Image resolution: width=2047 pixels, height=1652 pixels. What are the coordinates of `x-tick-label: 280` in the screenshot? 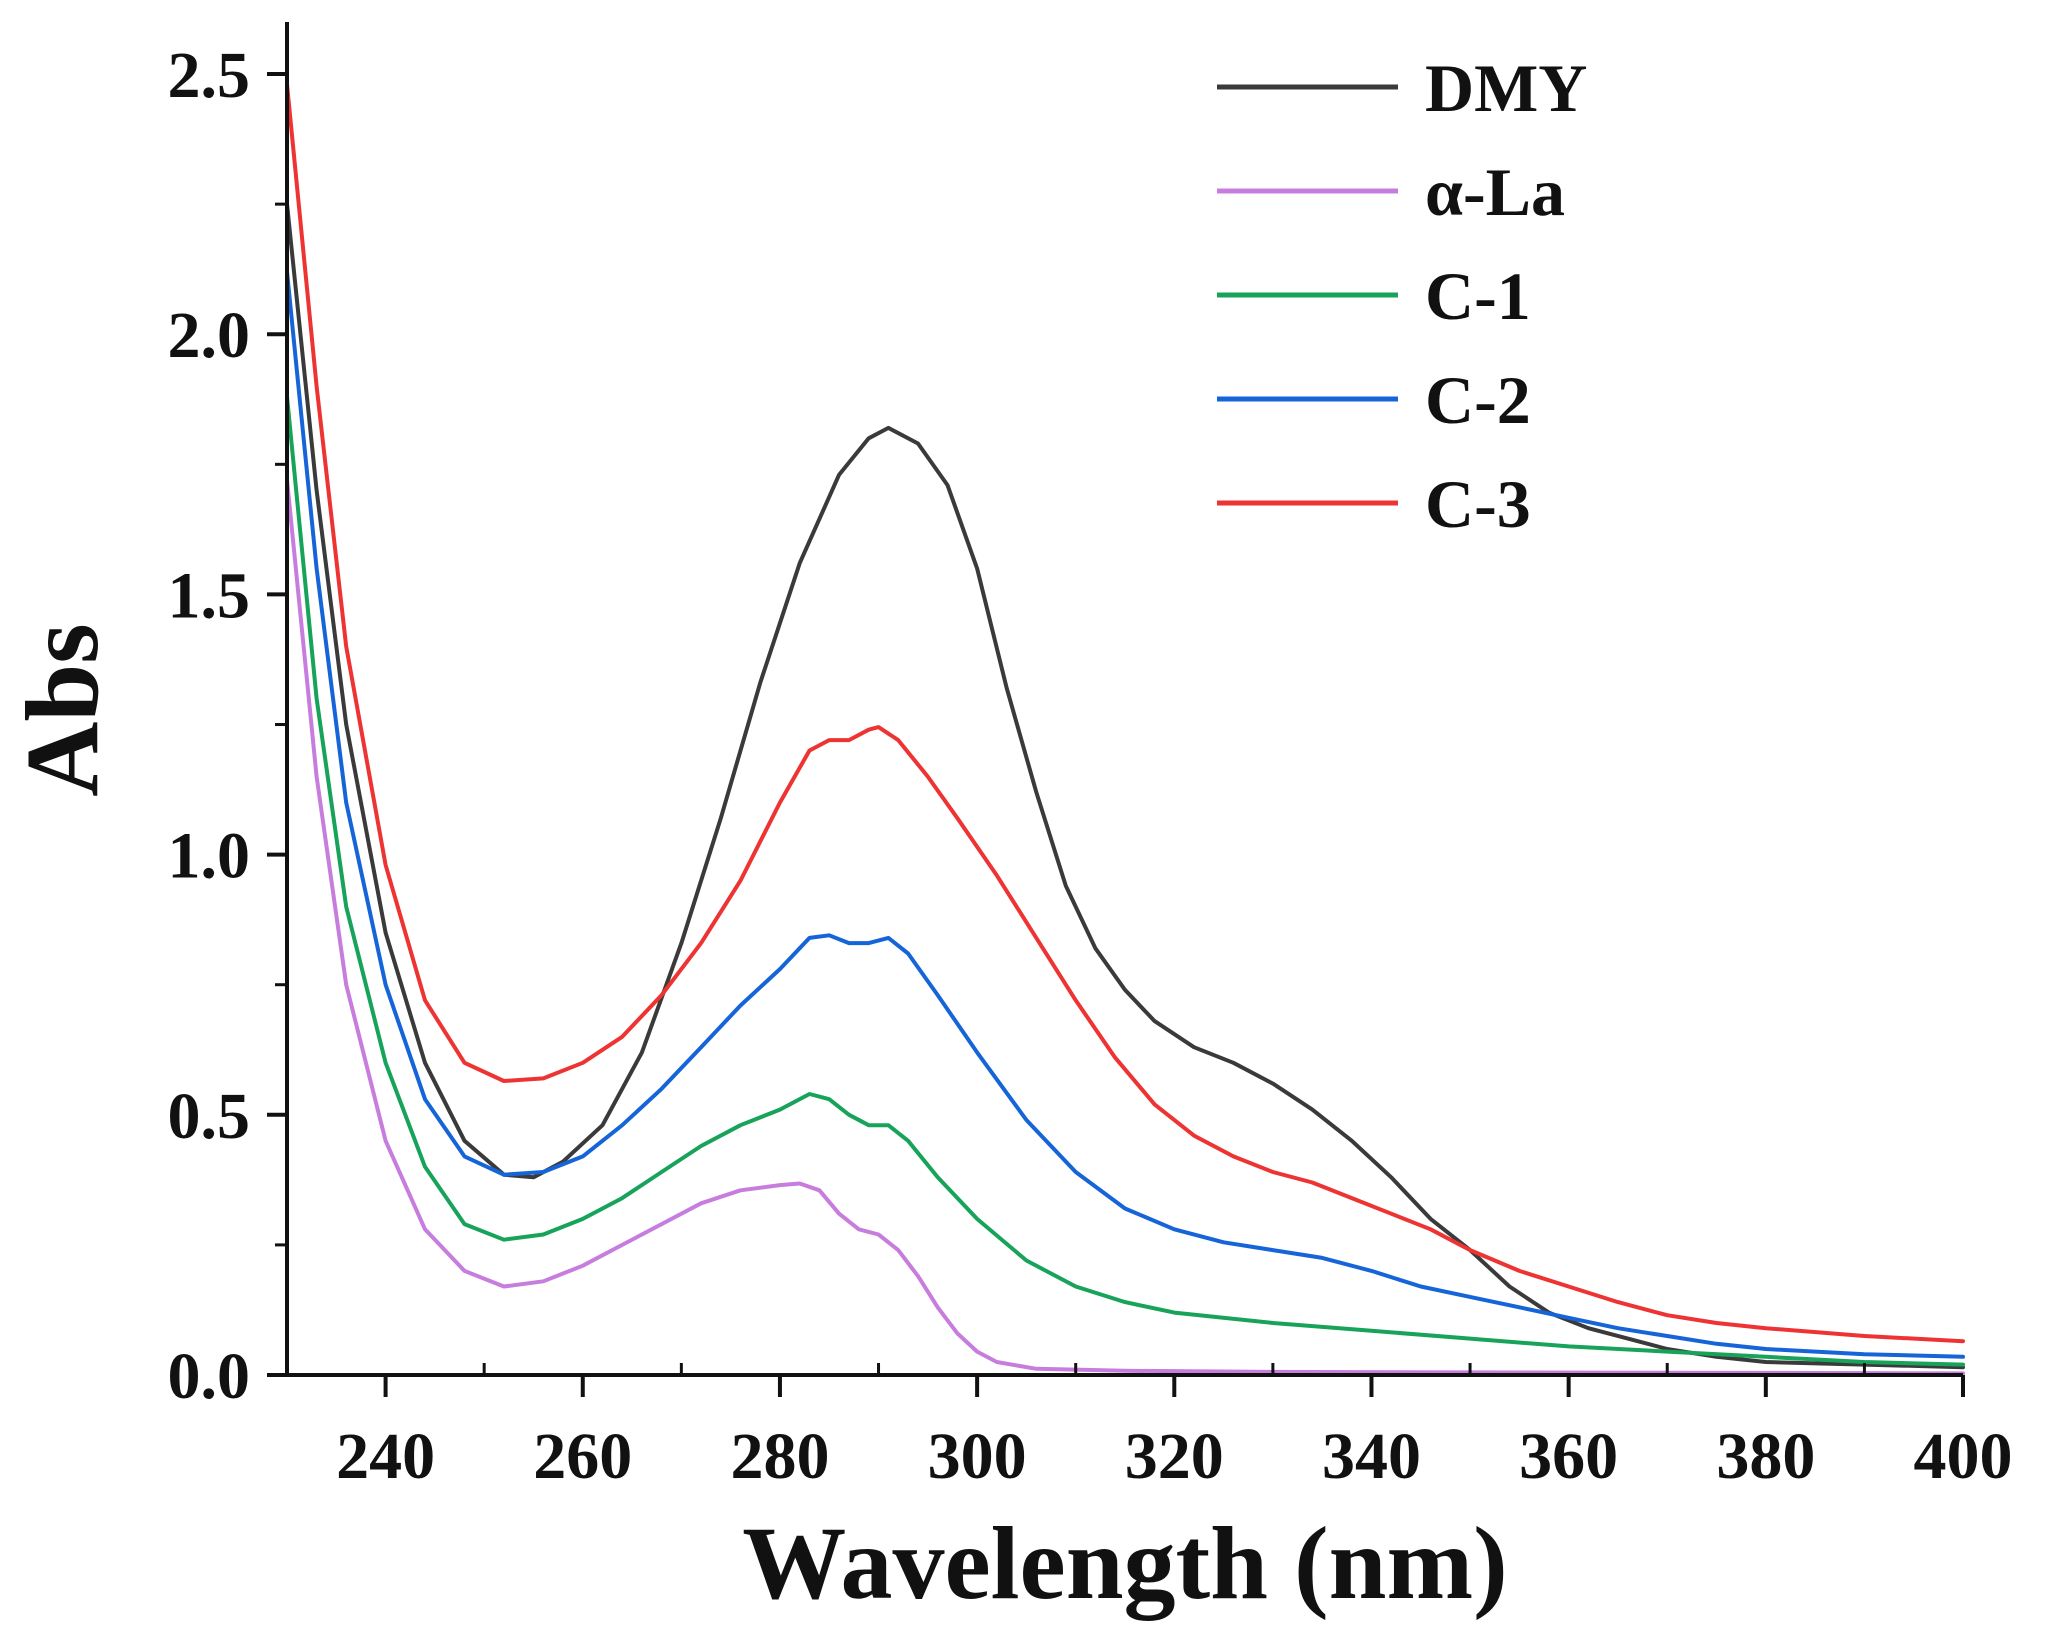 It's located at (779, 1456).